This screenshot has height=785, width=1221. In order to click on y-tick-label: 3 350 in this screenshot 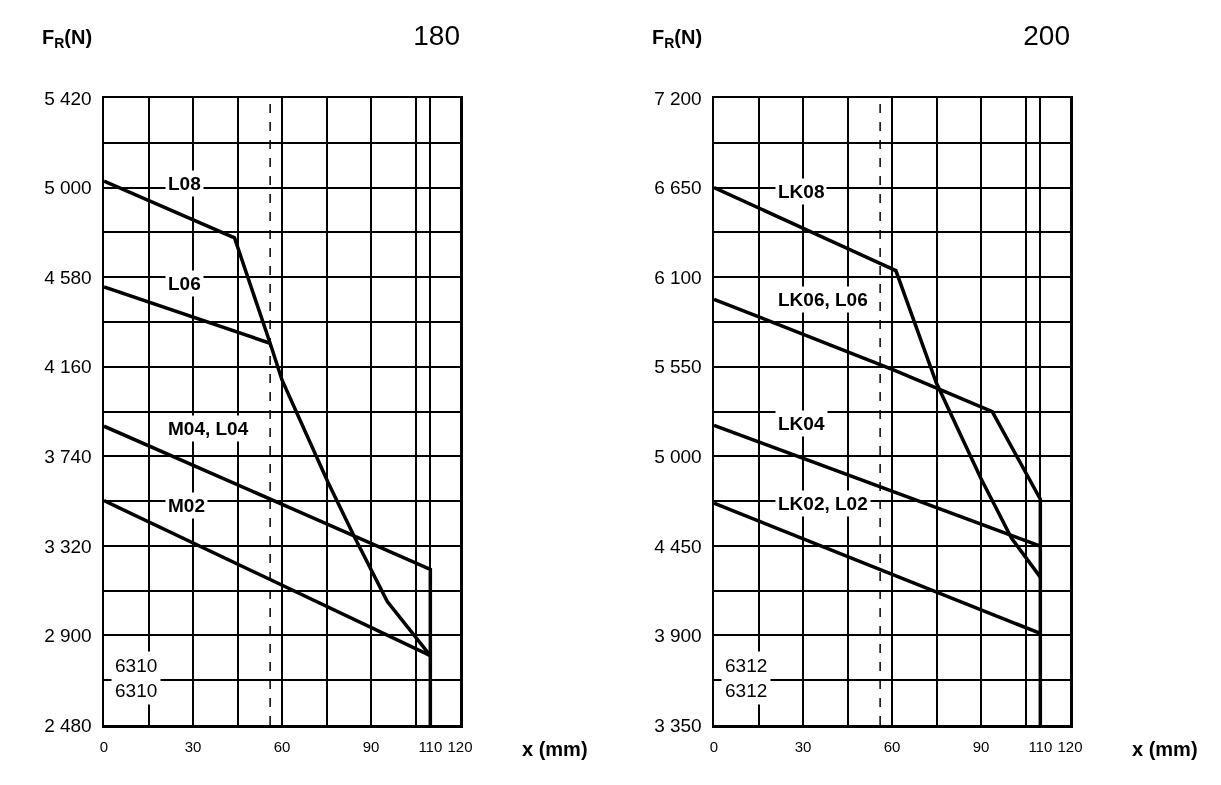, I will do `click(678, 725)`.